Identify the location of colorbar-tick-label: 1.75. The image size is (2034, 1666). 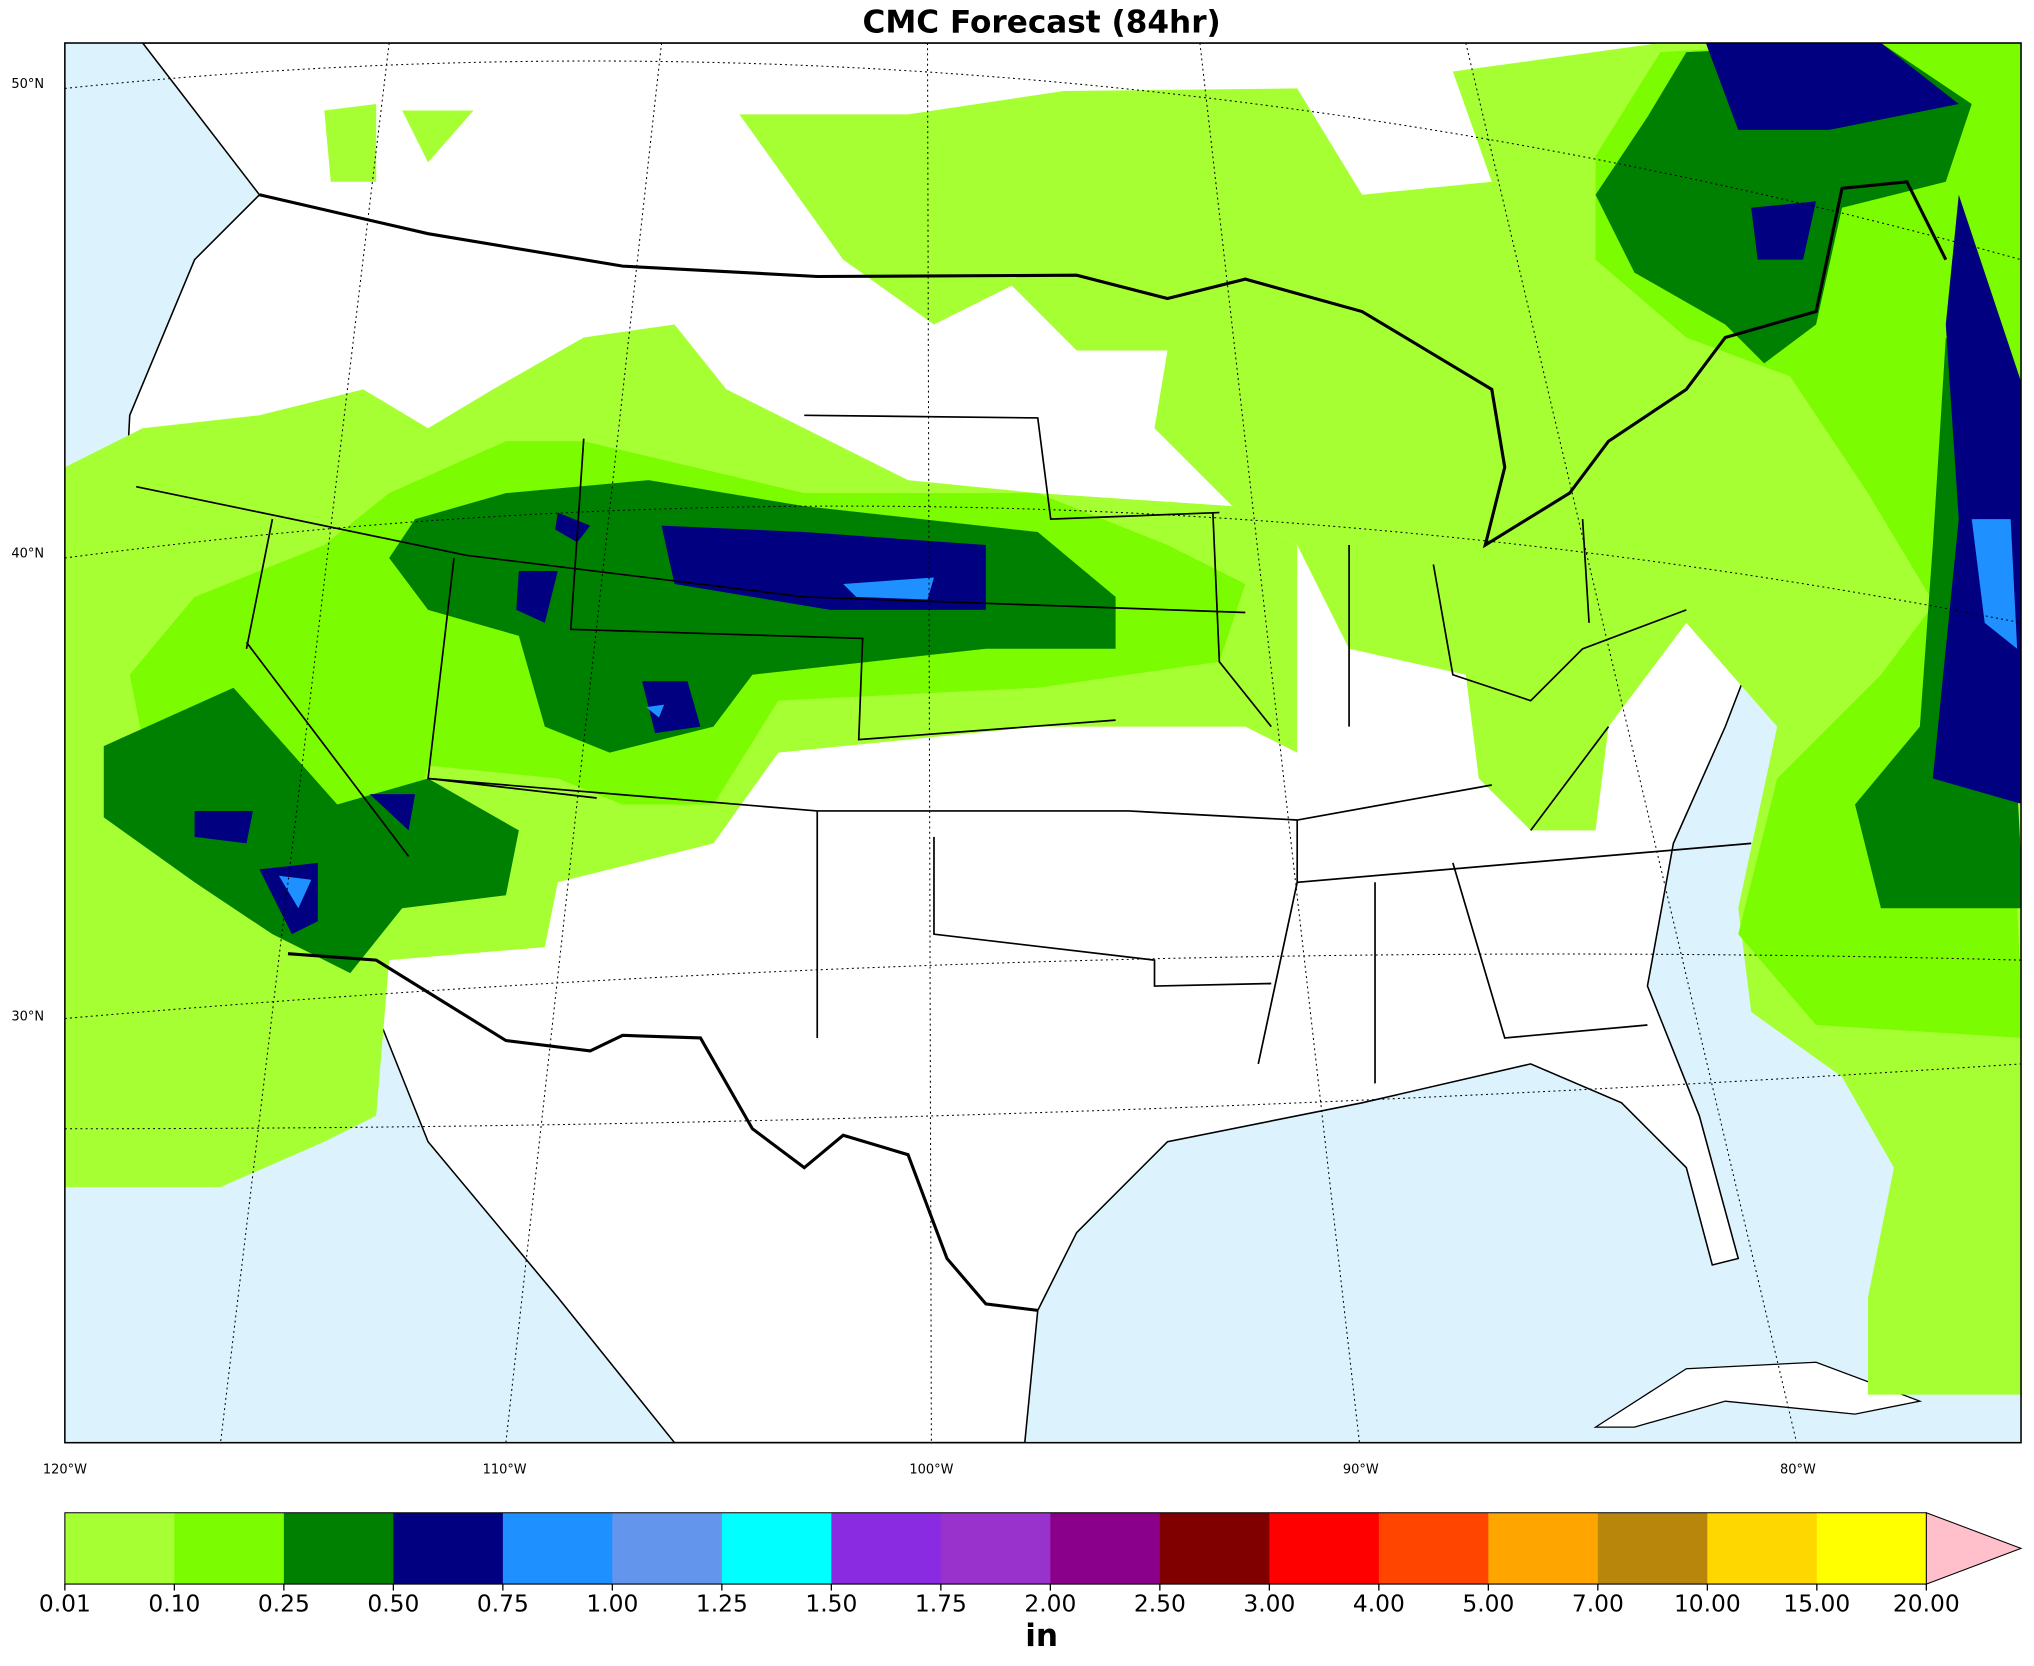
(941, 1603).